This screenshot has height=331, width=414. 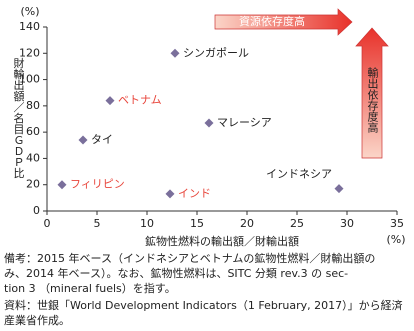 What do you see at coordinates (197, 223) in the screenshot?
I see `x-tick-label: 15` at bounding box center [197, 223].